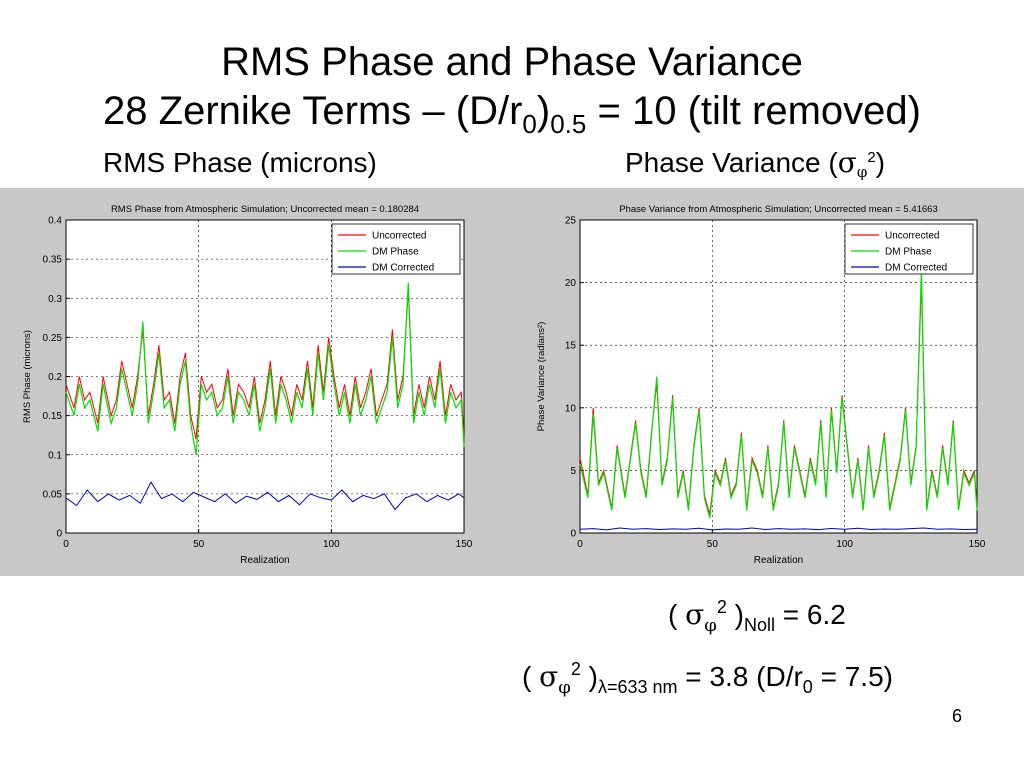 Image resolution: width=1024 pixels, height=768 pixels. What do you see at coordinates (55, 299) in the screenshot?
I see `y-tick-label: 0.3` at bounding box center [55, 299].